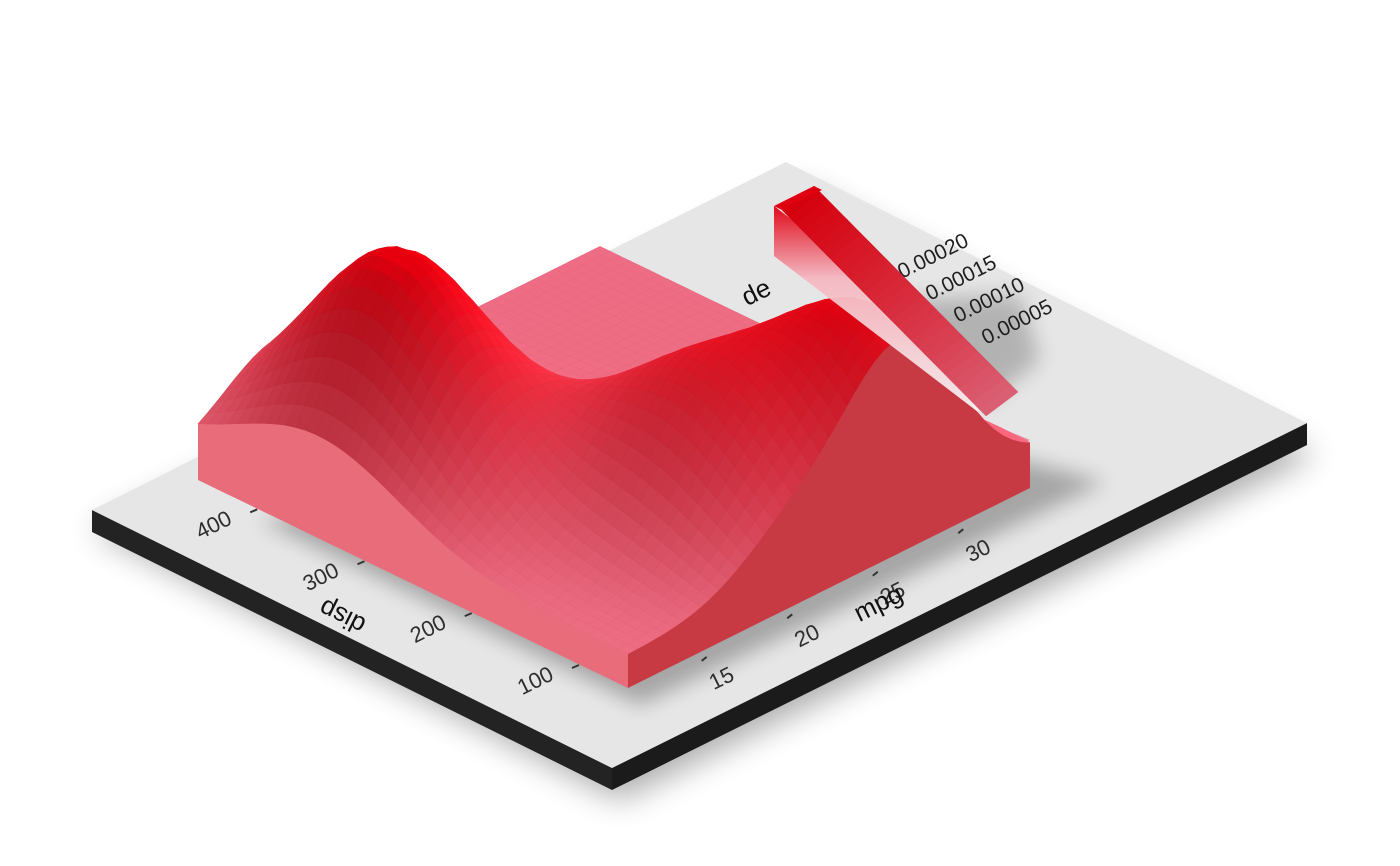  I want to click on legend-strip-cell, so click(998, 400).